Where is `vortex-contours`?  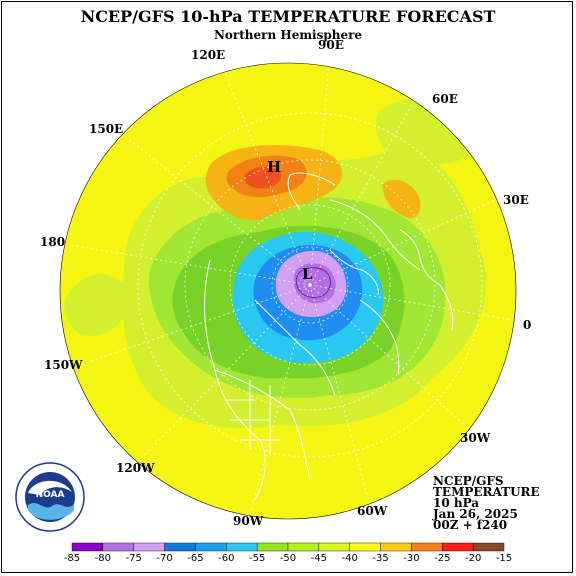
vortex-contours is located at coordinates (313, 283).